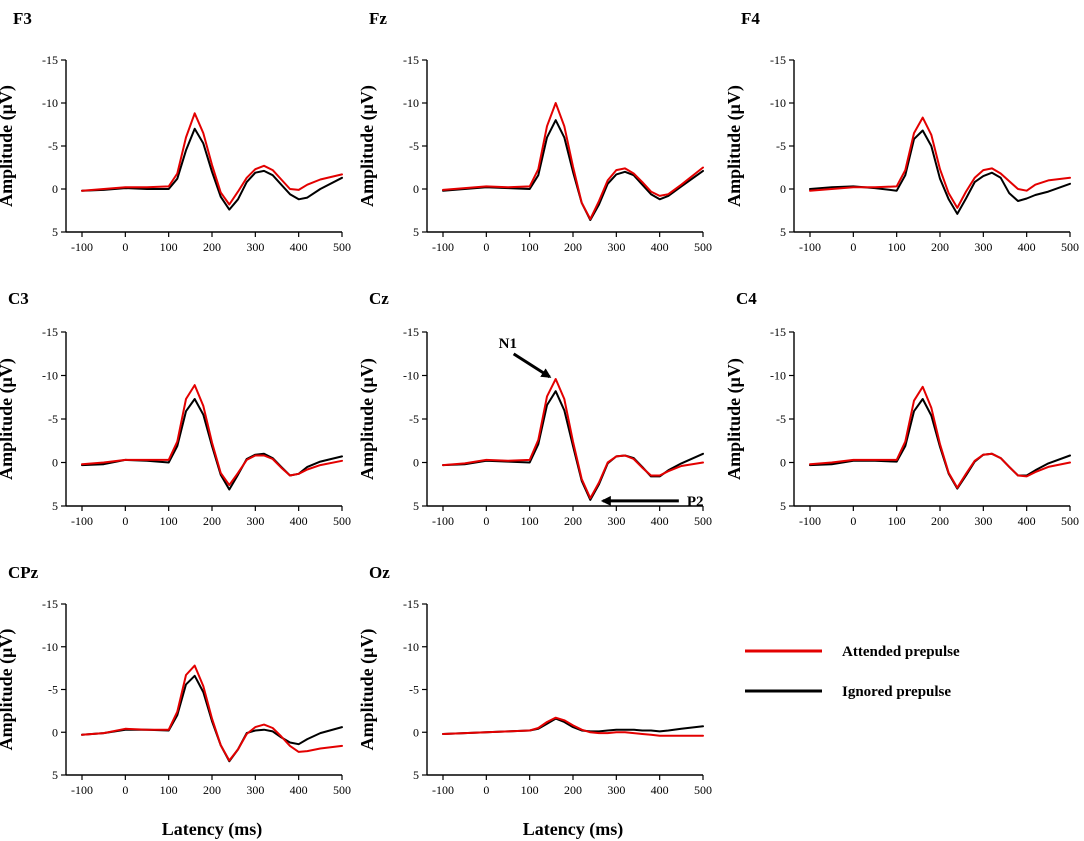 The width and height of the screenshot is (1084, 841). What do you see at coordinates (18, 298) in the screenshot?
I see `panel-title: C3` at bounding box center [18, 298].